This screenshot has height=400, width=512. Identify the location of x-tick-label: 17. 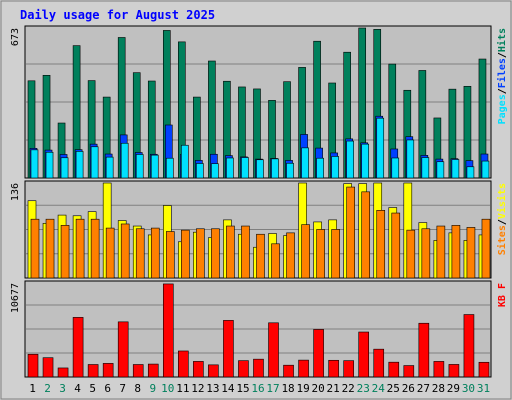
(272, 388).